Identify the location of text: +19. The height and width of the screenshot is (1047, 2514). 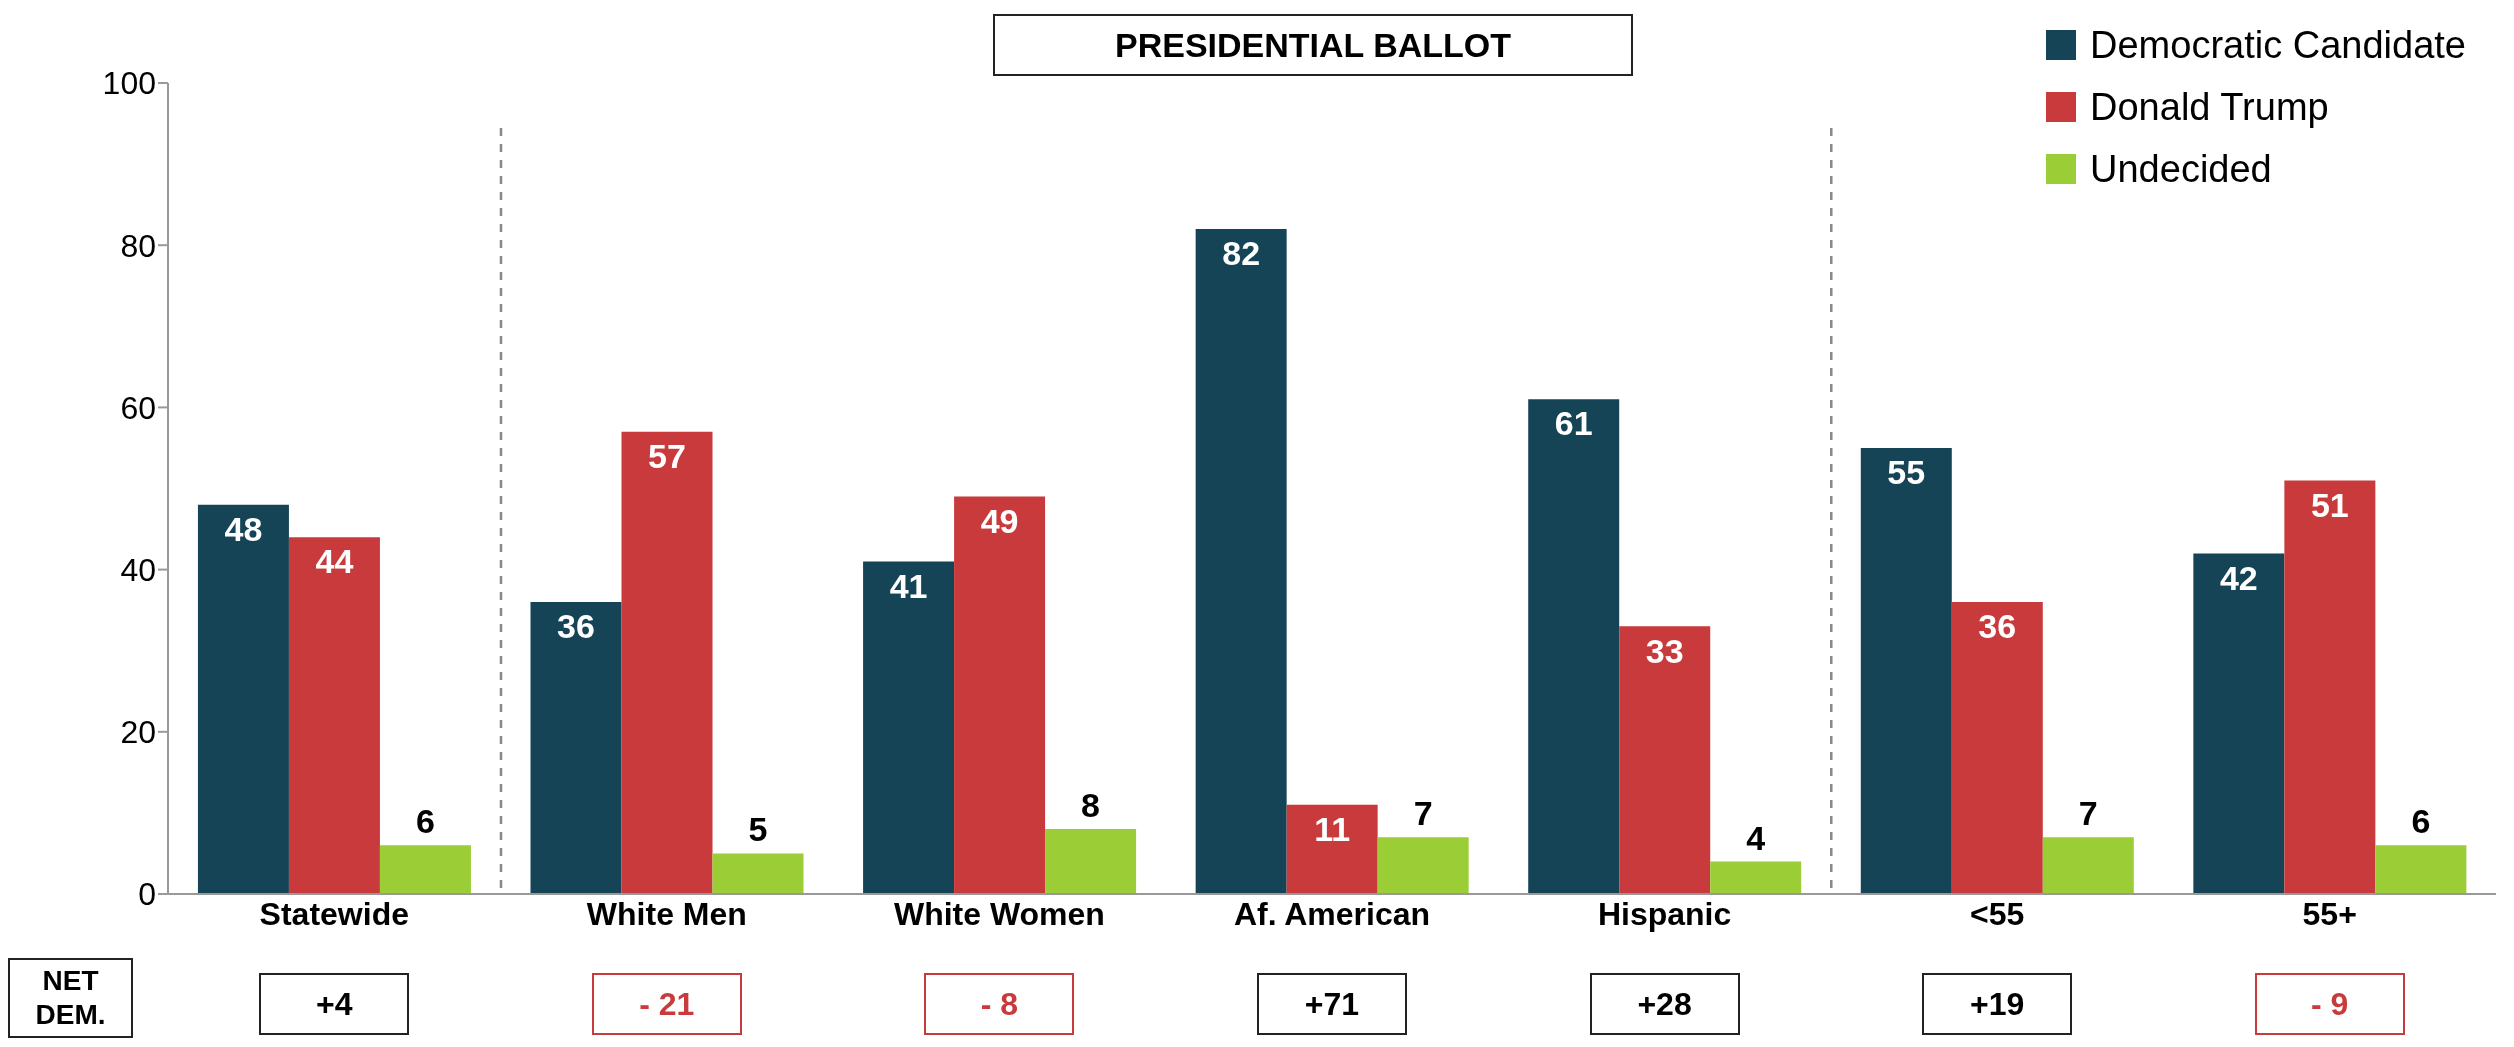
(1997, 1004).